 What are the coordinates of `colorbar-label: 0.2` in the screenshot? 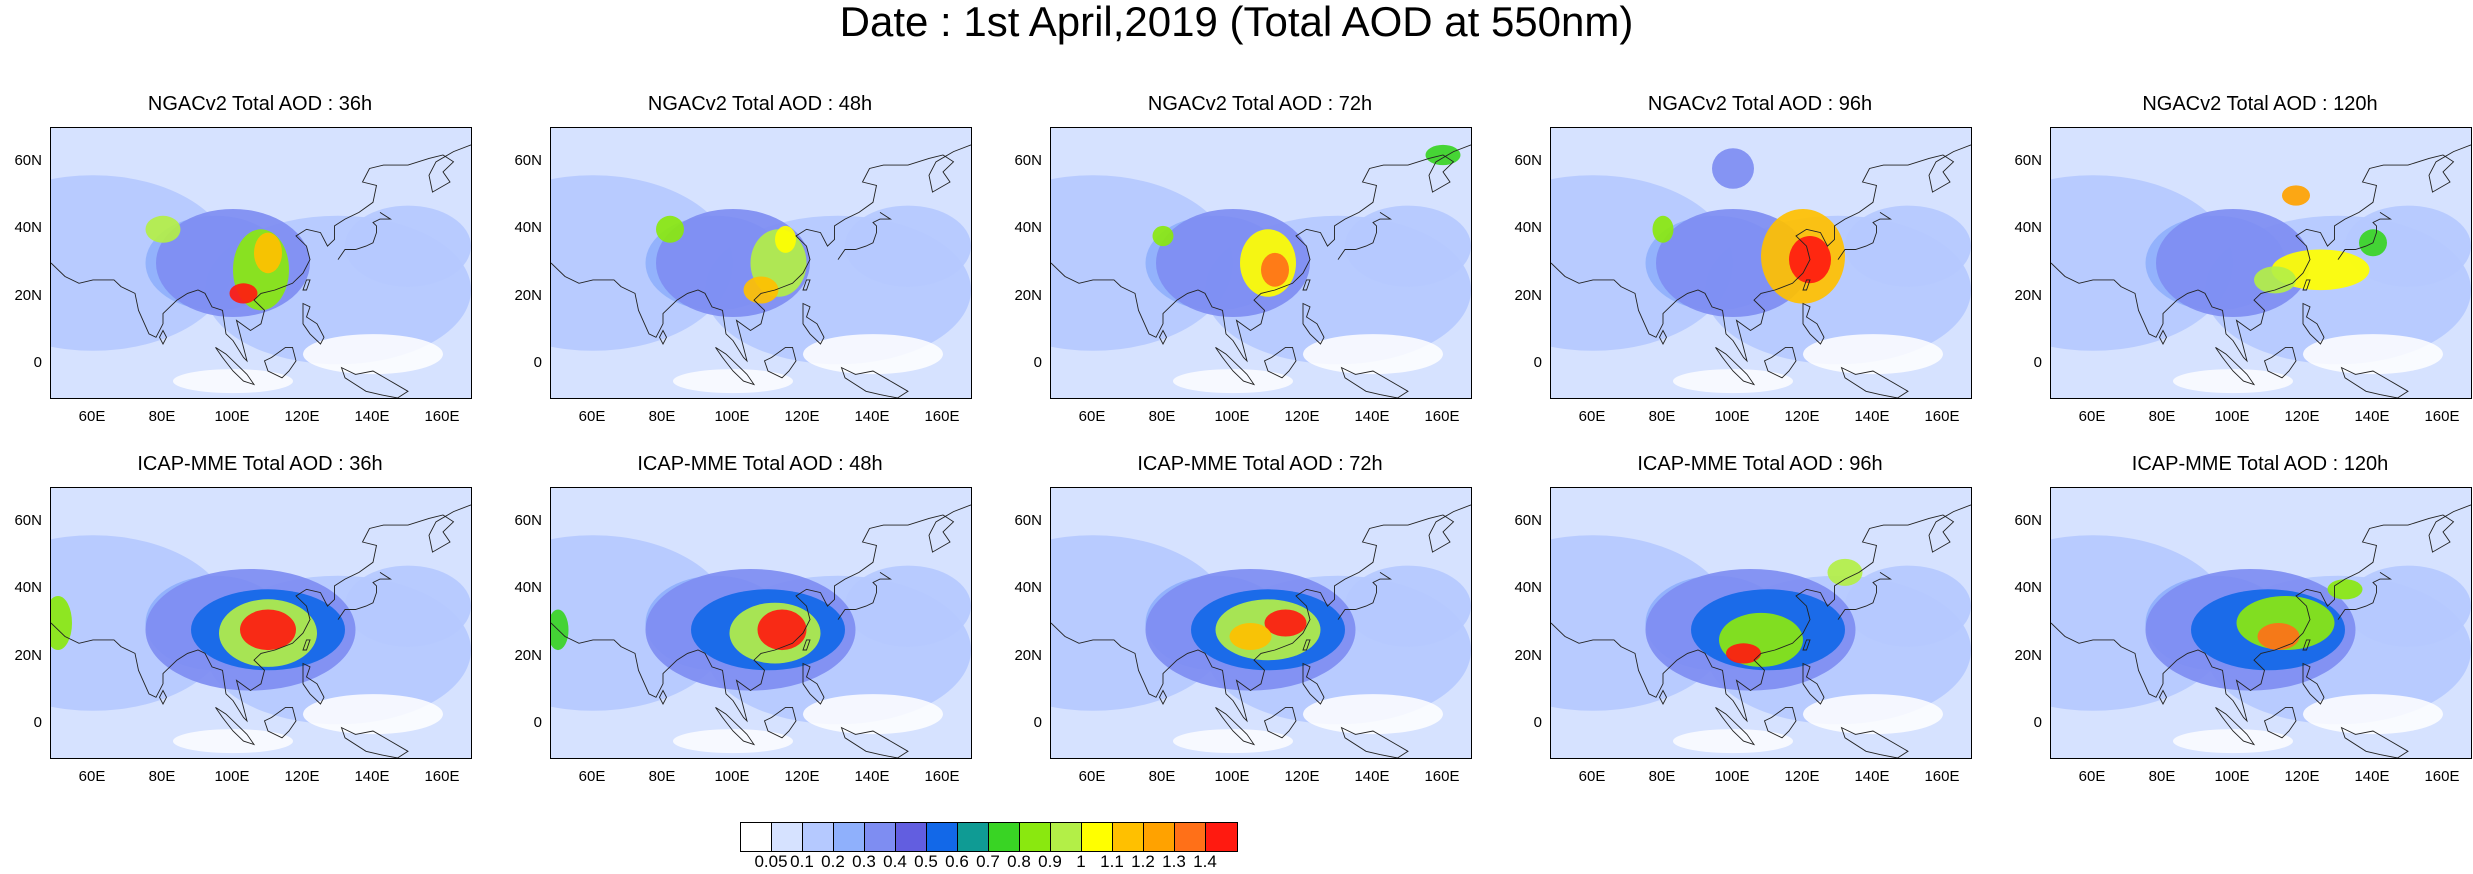 It's located at (833, 861).